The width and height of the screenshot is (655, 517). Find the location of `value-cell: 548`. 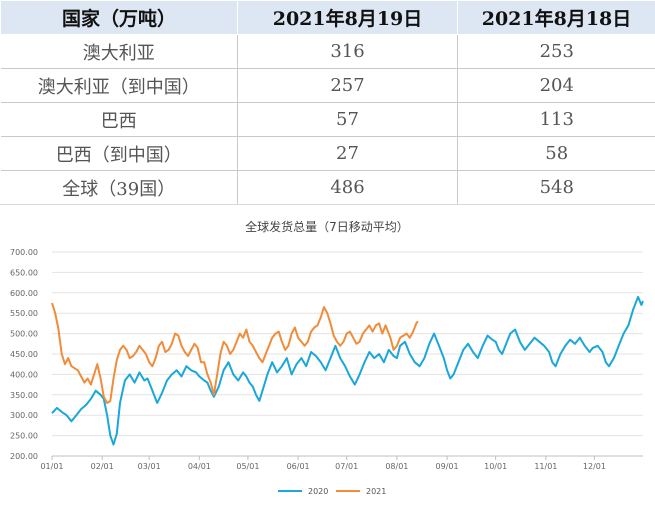

value-cell: 548 is located at coordinates (556, 188).